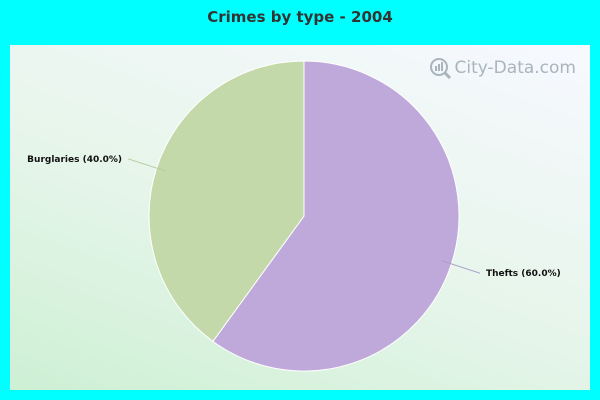  Describe the element at coordinates (74, 160) in the screenshot. I see `slice-label-1: Burglaries (40.0%)` at that location.